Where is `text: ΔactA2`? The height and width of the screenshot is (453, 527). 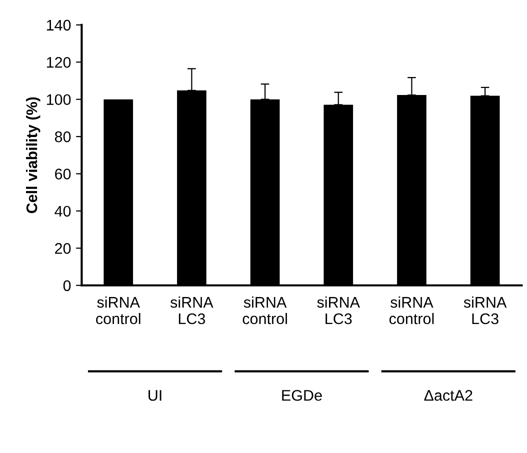
text: ΔactA2 is located at coordinates (448, 395).